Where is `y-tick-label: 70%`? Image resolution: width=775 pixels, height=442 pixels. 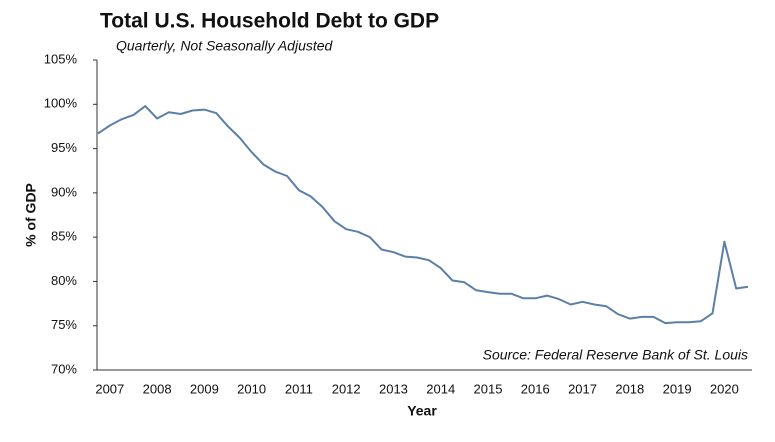
y-tick-label: 70% is located at coordinates (64, 368).